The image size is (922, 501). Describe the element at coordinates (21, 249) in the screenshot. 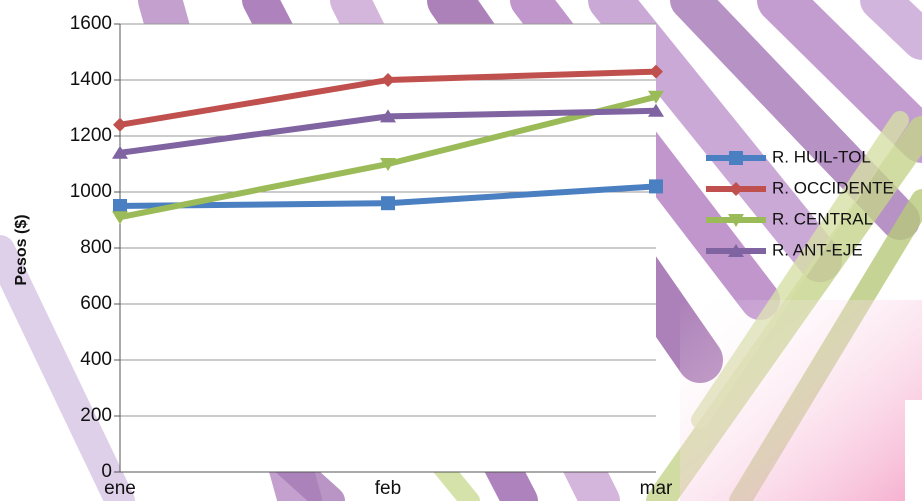

I see `y-axis-title: Pesos ($)` at that location.